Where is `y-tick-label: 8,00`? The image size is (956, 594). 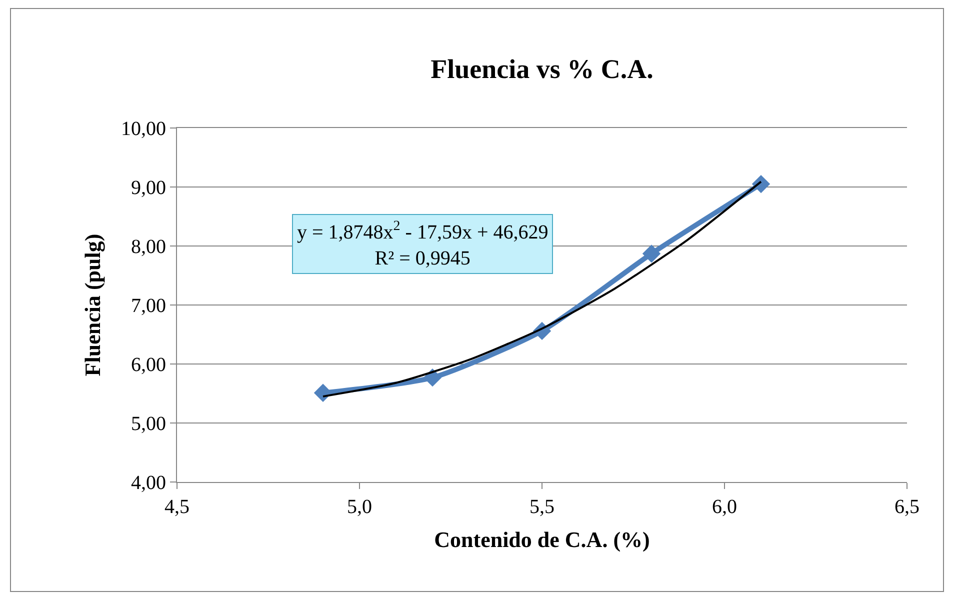
y-tick-label: 8,00 is located at coordinates (148, 247).